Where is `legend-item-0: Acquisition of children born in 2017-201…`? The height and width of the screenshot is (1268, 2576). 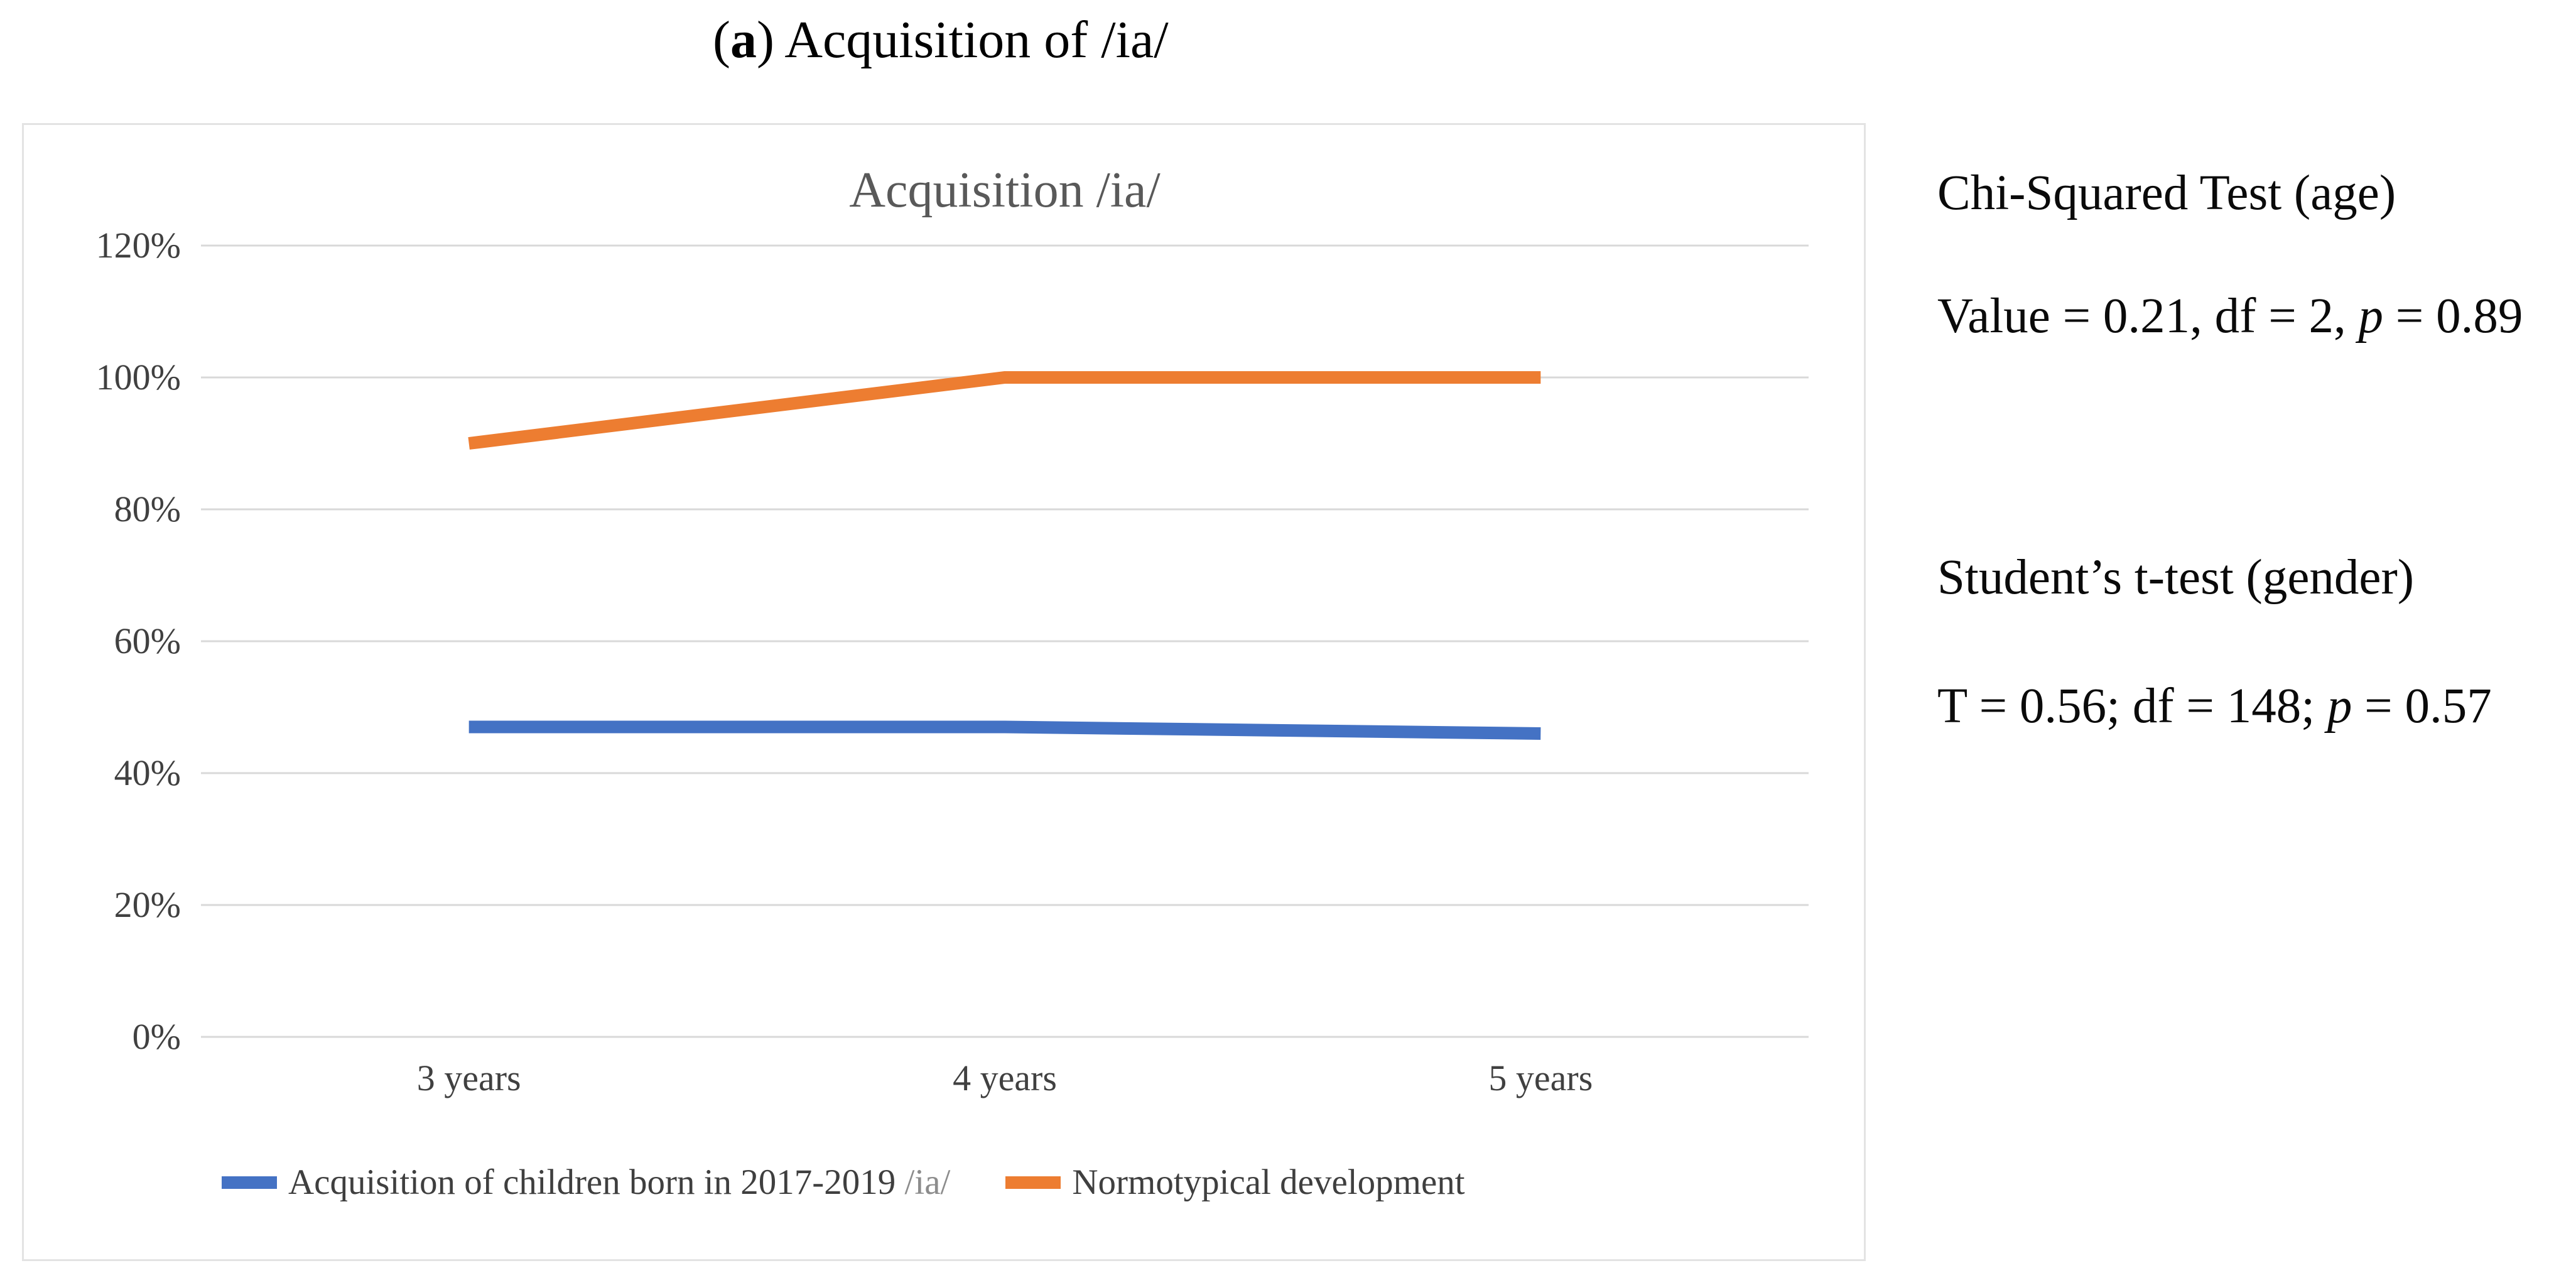 legend-item-0: Acquisition of children born in 2017-201… is located at coordinates (586, 1182).